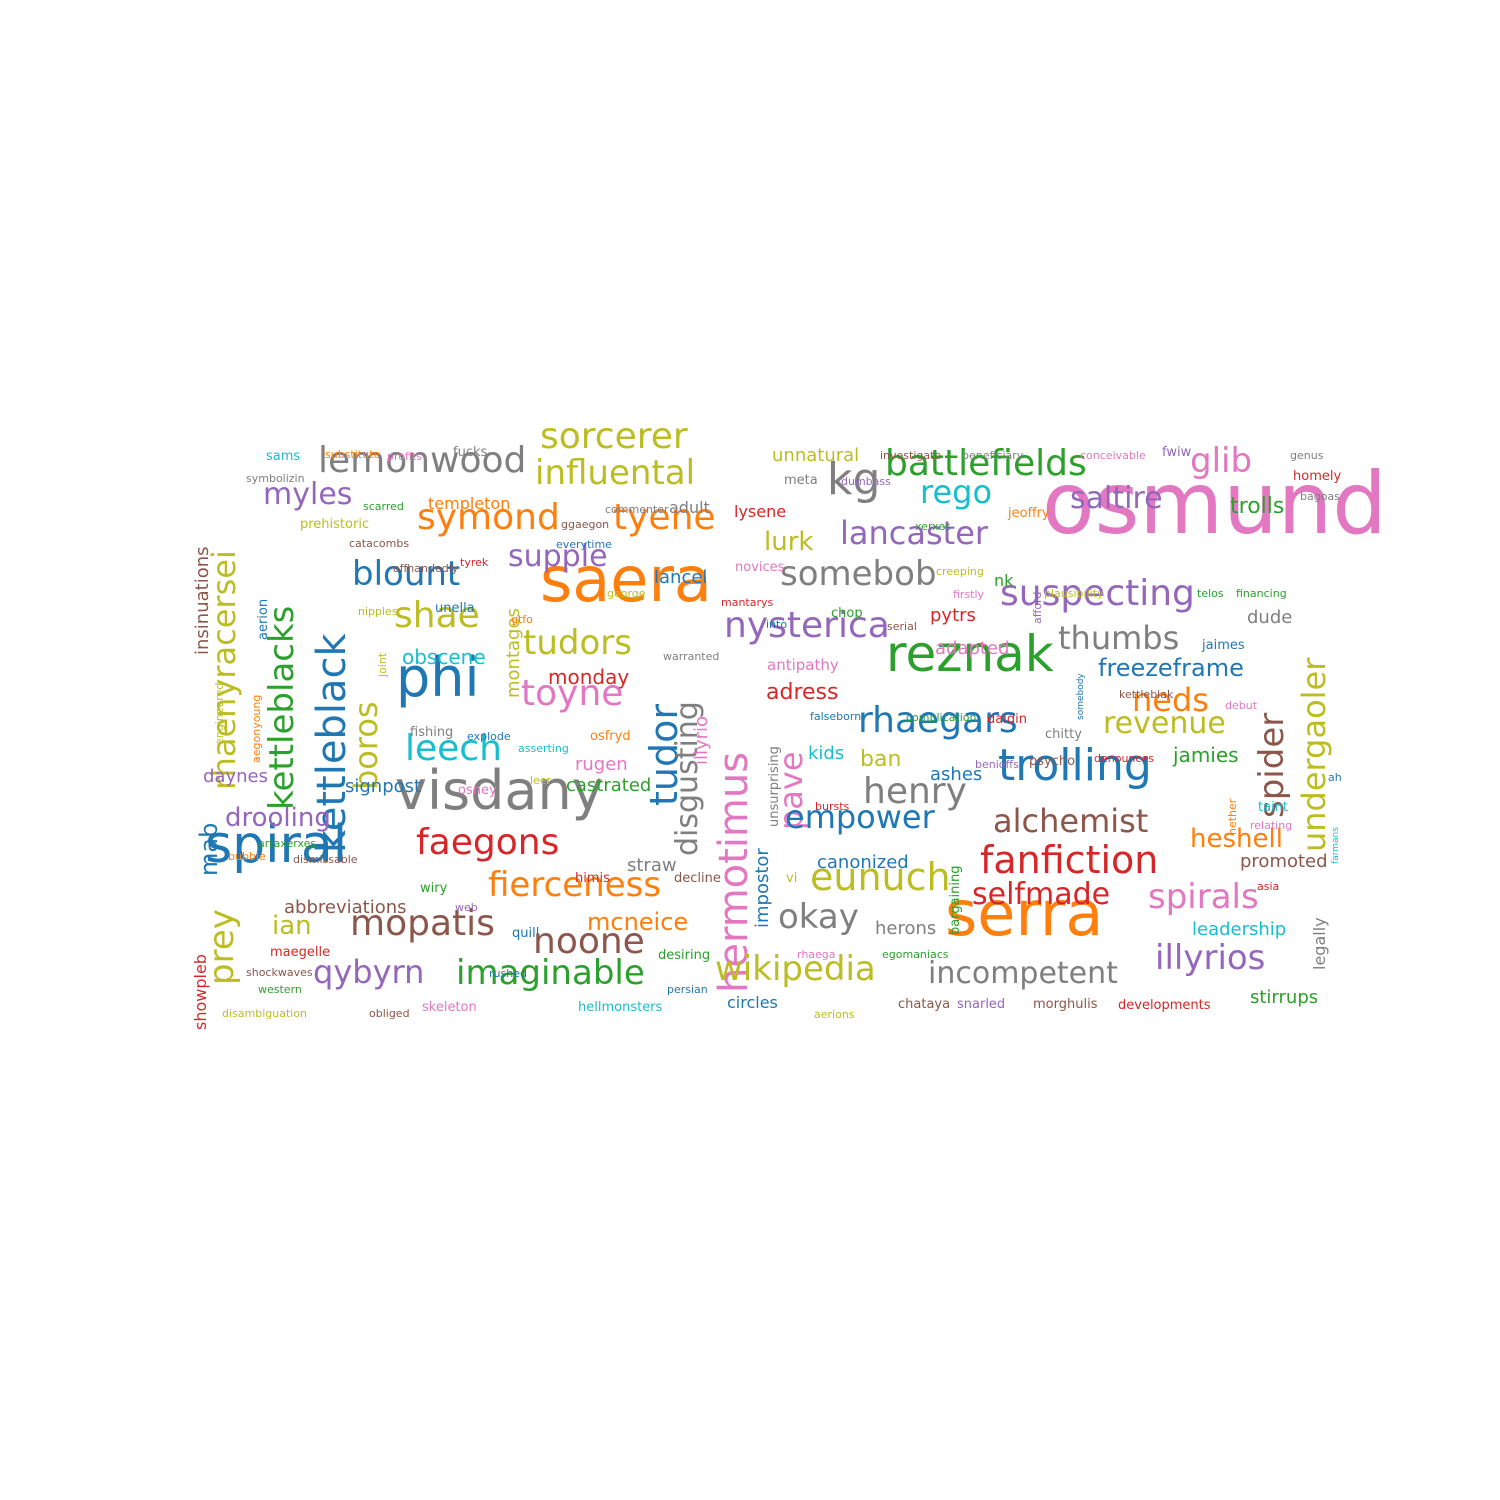  What do you see at coordinates (915, 954) in the screenshot?
I see `word-egomaniacs: egomaniacs` at bounding box center [915, 954].